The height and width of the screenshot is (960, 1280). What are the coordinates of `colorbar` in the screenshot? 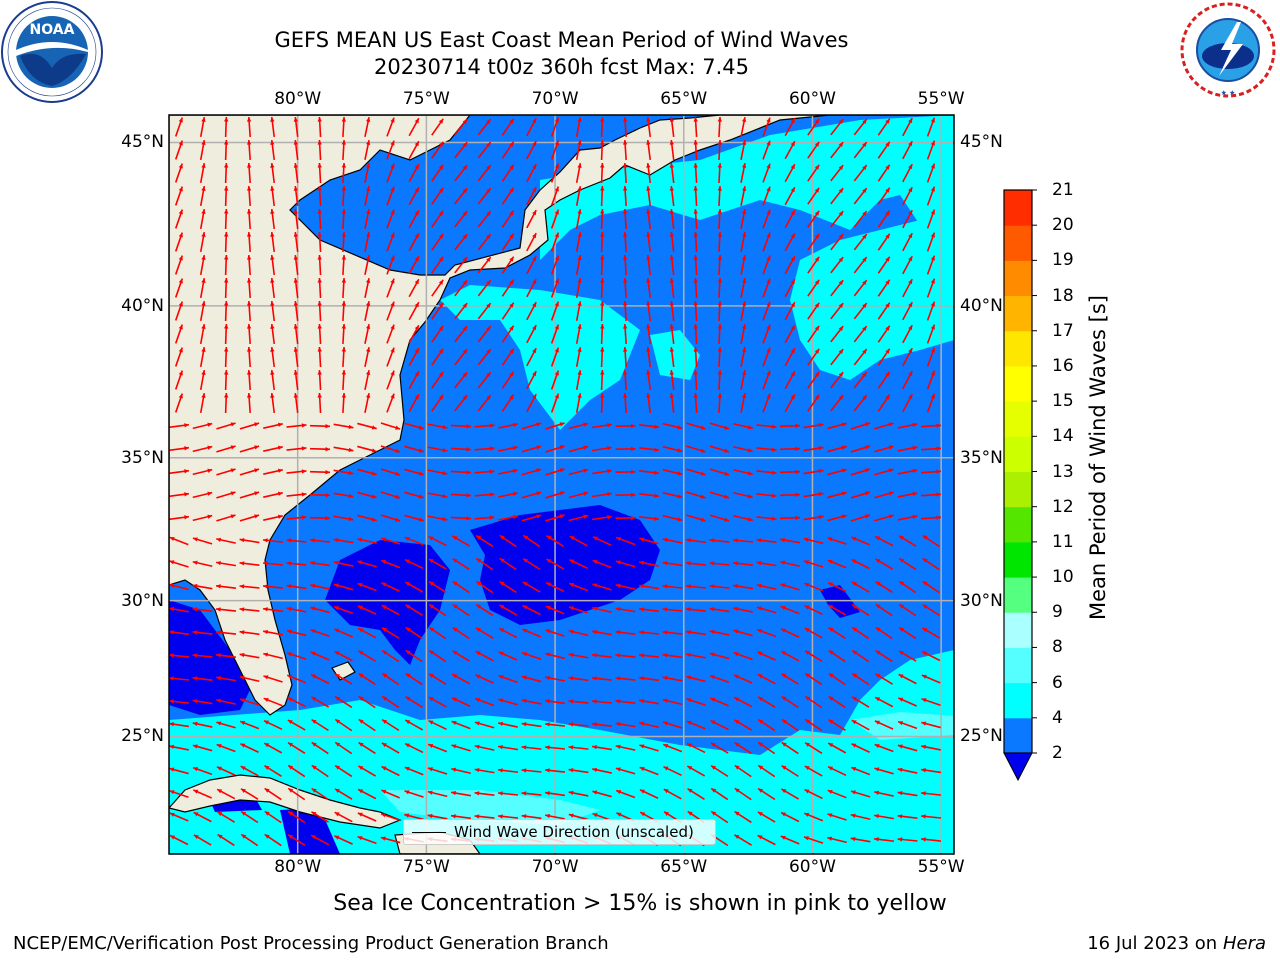 It's located at (1020, 485).